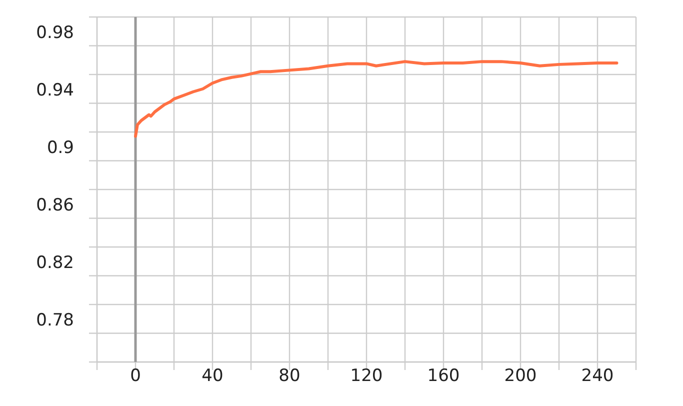  I want to click on y-tick-label: 0.78, so click(55, 320).